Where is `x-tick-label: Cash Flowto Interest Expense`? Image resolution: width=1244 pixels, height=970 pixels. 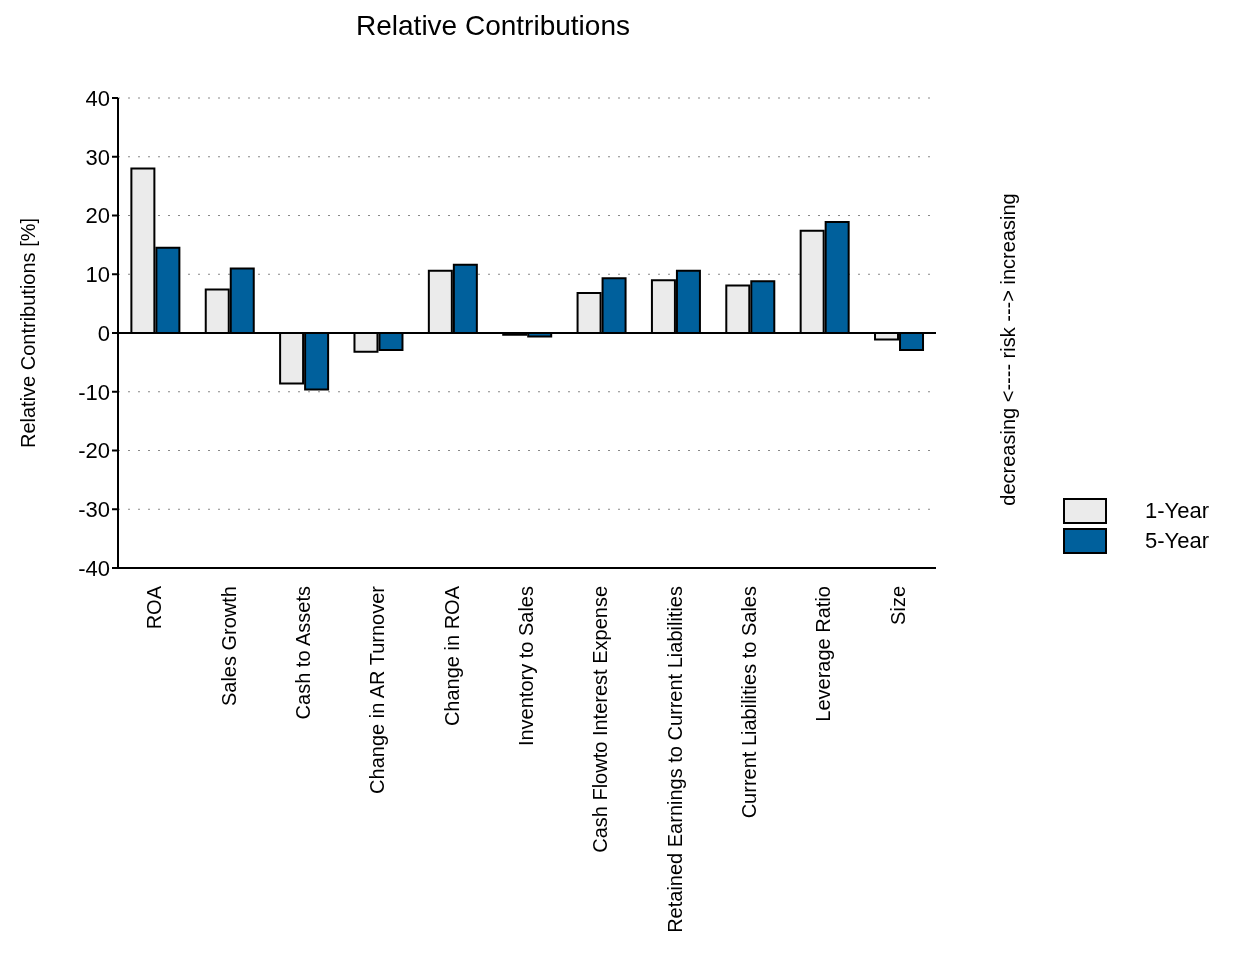 x-tick-label: Cash Flowto Interest Expense is located at coordinates (600, 719).